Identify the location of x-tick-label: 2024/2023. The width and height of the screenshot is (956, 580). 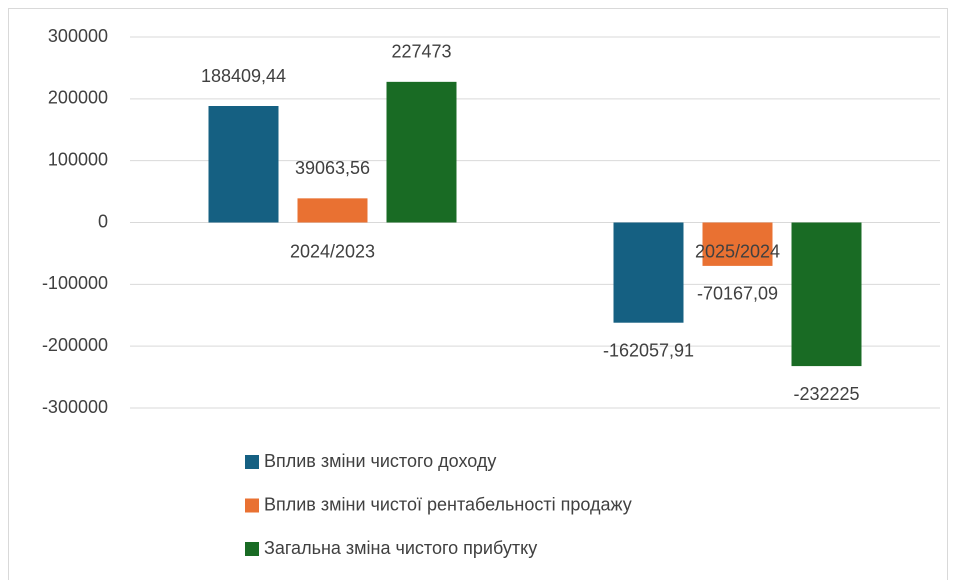
(332, 251).